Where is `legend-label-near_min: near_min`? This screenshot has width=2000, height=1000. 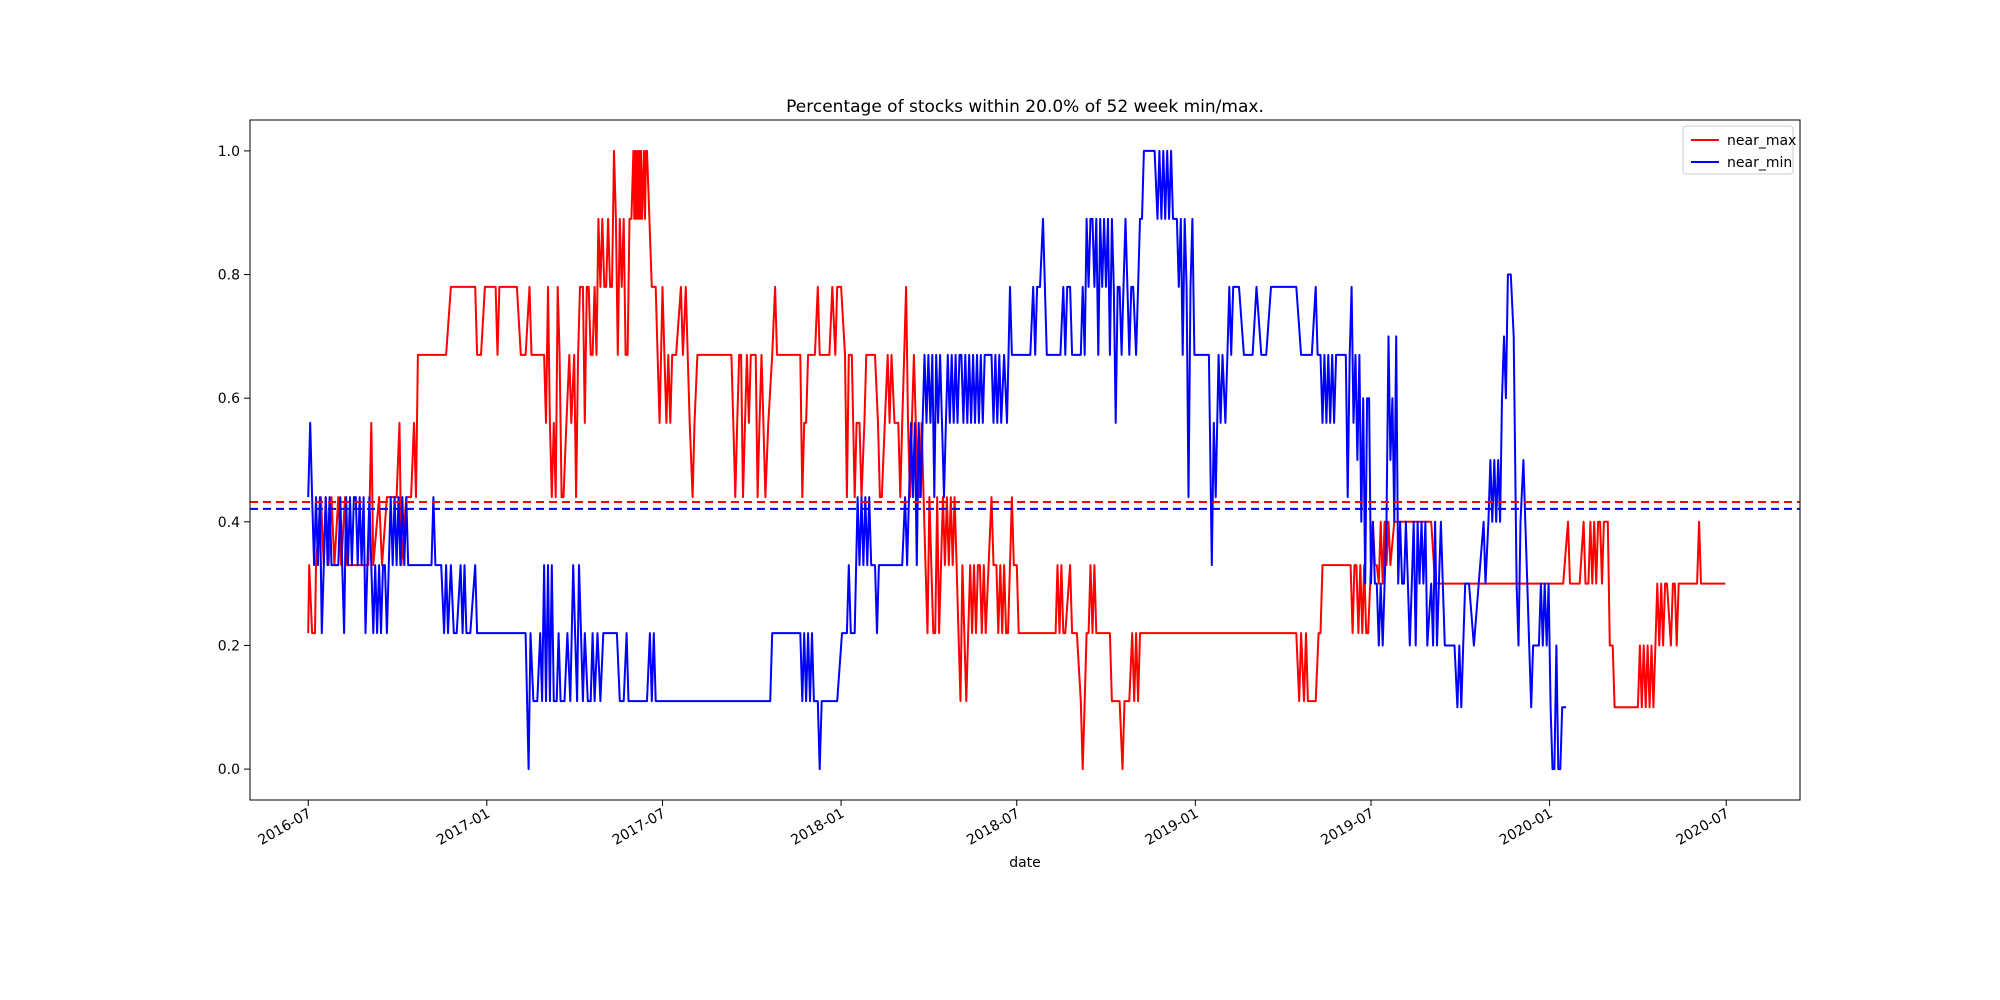
legend-label-near_min: near_min is located at coordinates (1759, 163).